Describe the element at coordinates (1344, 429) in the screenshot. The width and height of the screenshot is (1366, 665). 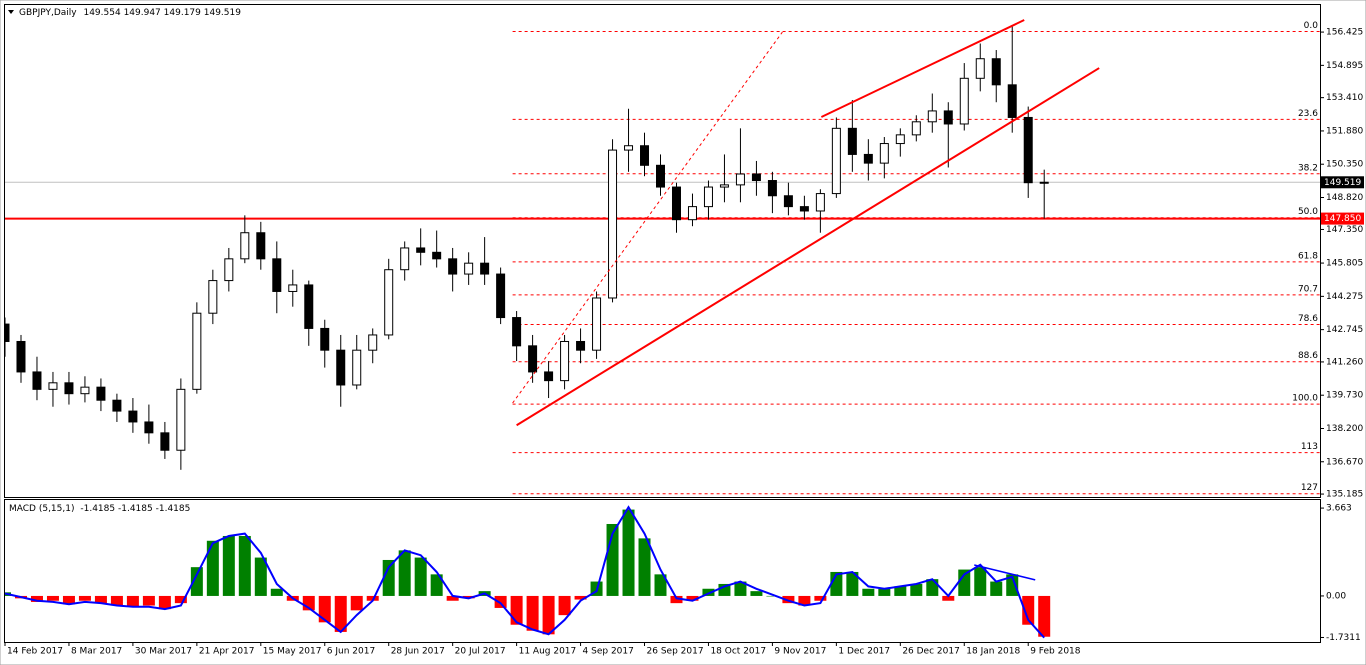
I see `y-tick-label: 138.200` at that location.